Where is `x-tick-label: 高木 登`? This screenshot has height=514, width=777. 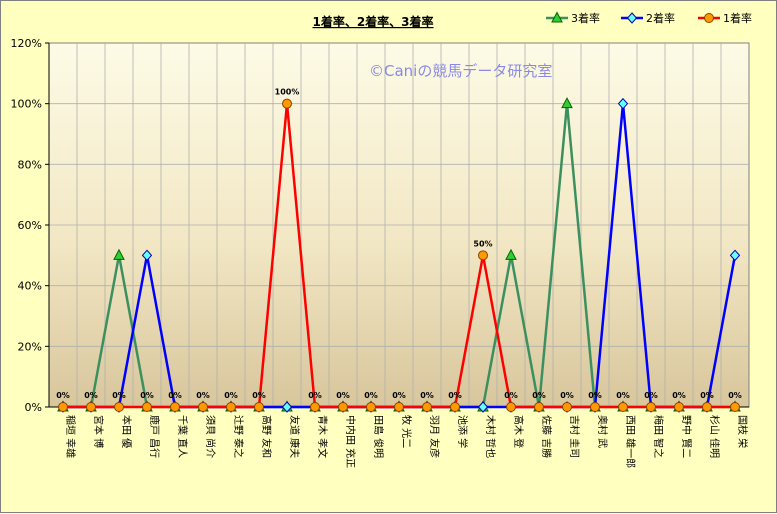 x-tick-label: 高木 登 is located at coordinates (518, 431).